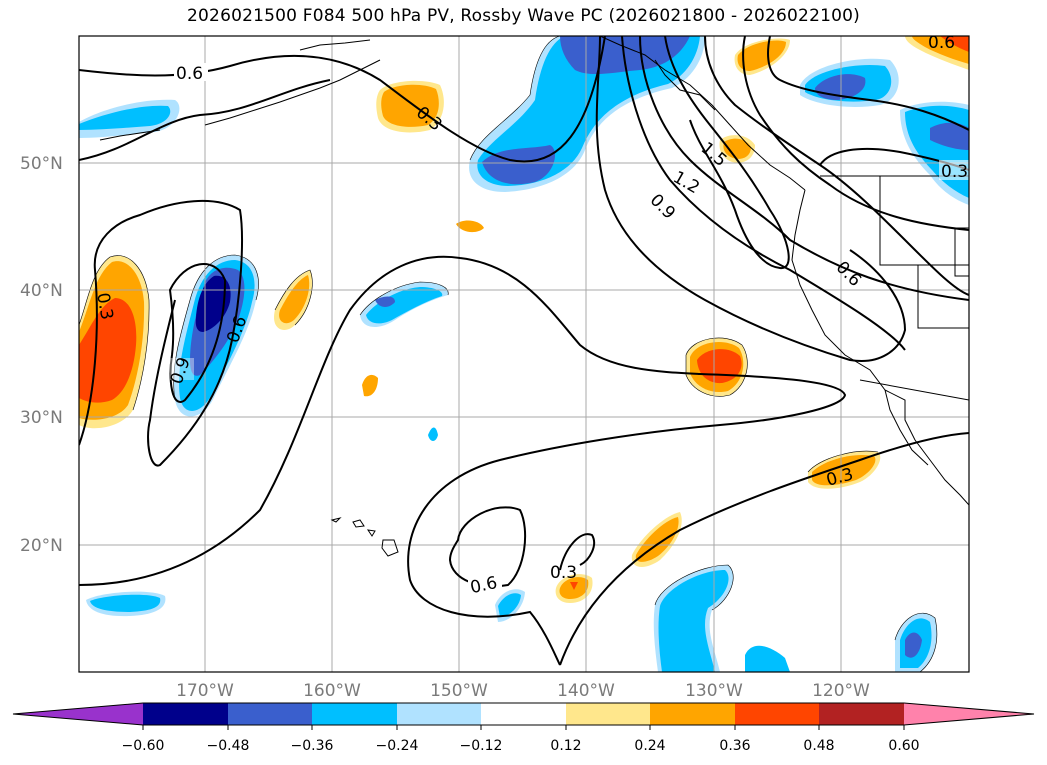  Describe the element at coordinates (481, 746) in the screenshot. I see `colorbar-tick-label: −0.12` at that location.